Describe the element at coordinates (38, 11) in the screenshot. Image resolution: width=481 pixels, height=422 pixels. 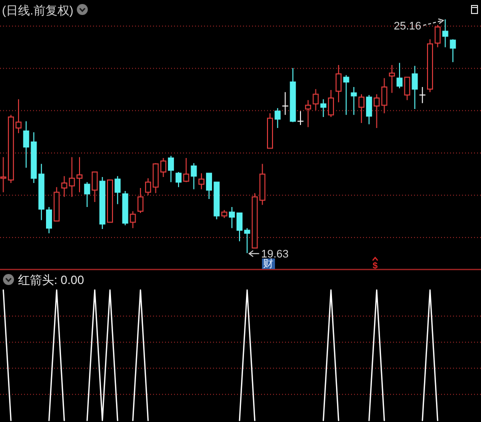
I see `chart-title: (日线.前复权)` at that location.